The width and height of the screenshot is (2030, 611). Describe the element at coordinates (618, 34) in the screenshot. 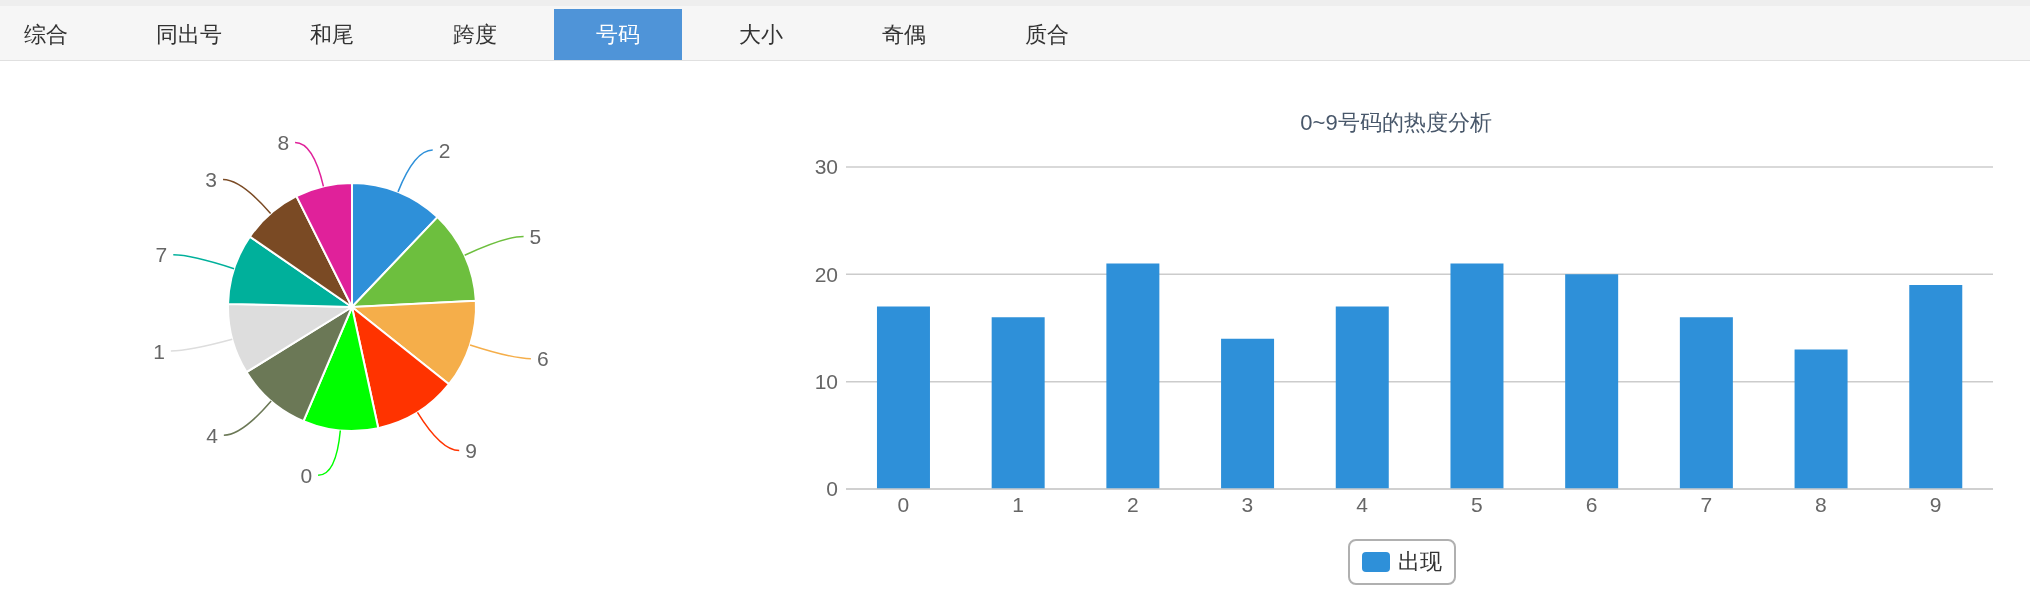

I see `category-label: 号码` at that location.